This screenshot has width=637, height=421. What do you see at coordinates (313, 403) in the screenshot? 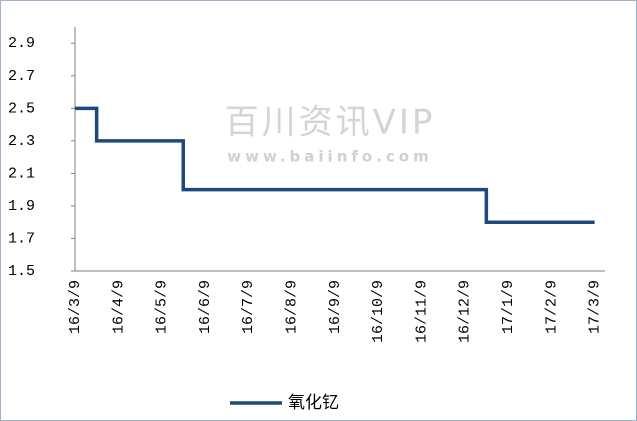
I see `legend-label: 氧化钇` at bounding box center [313, 403].